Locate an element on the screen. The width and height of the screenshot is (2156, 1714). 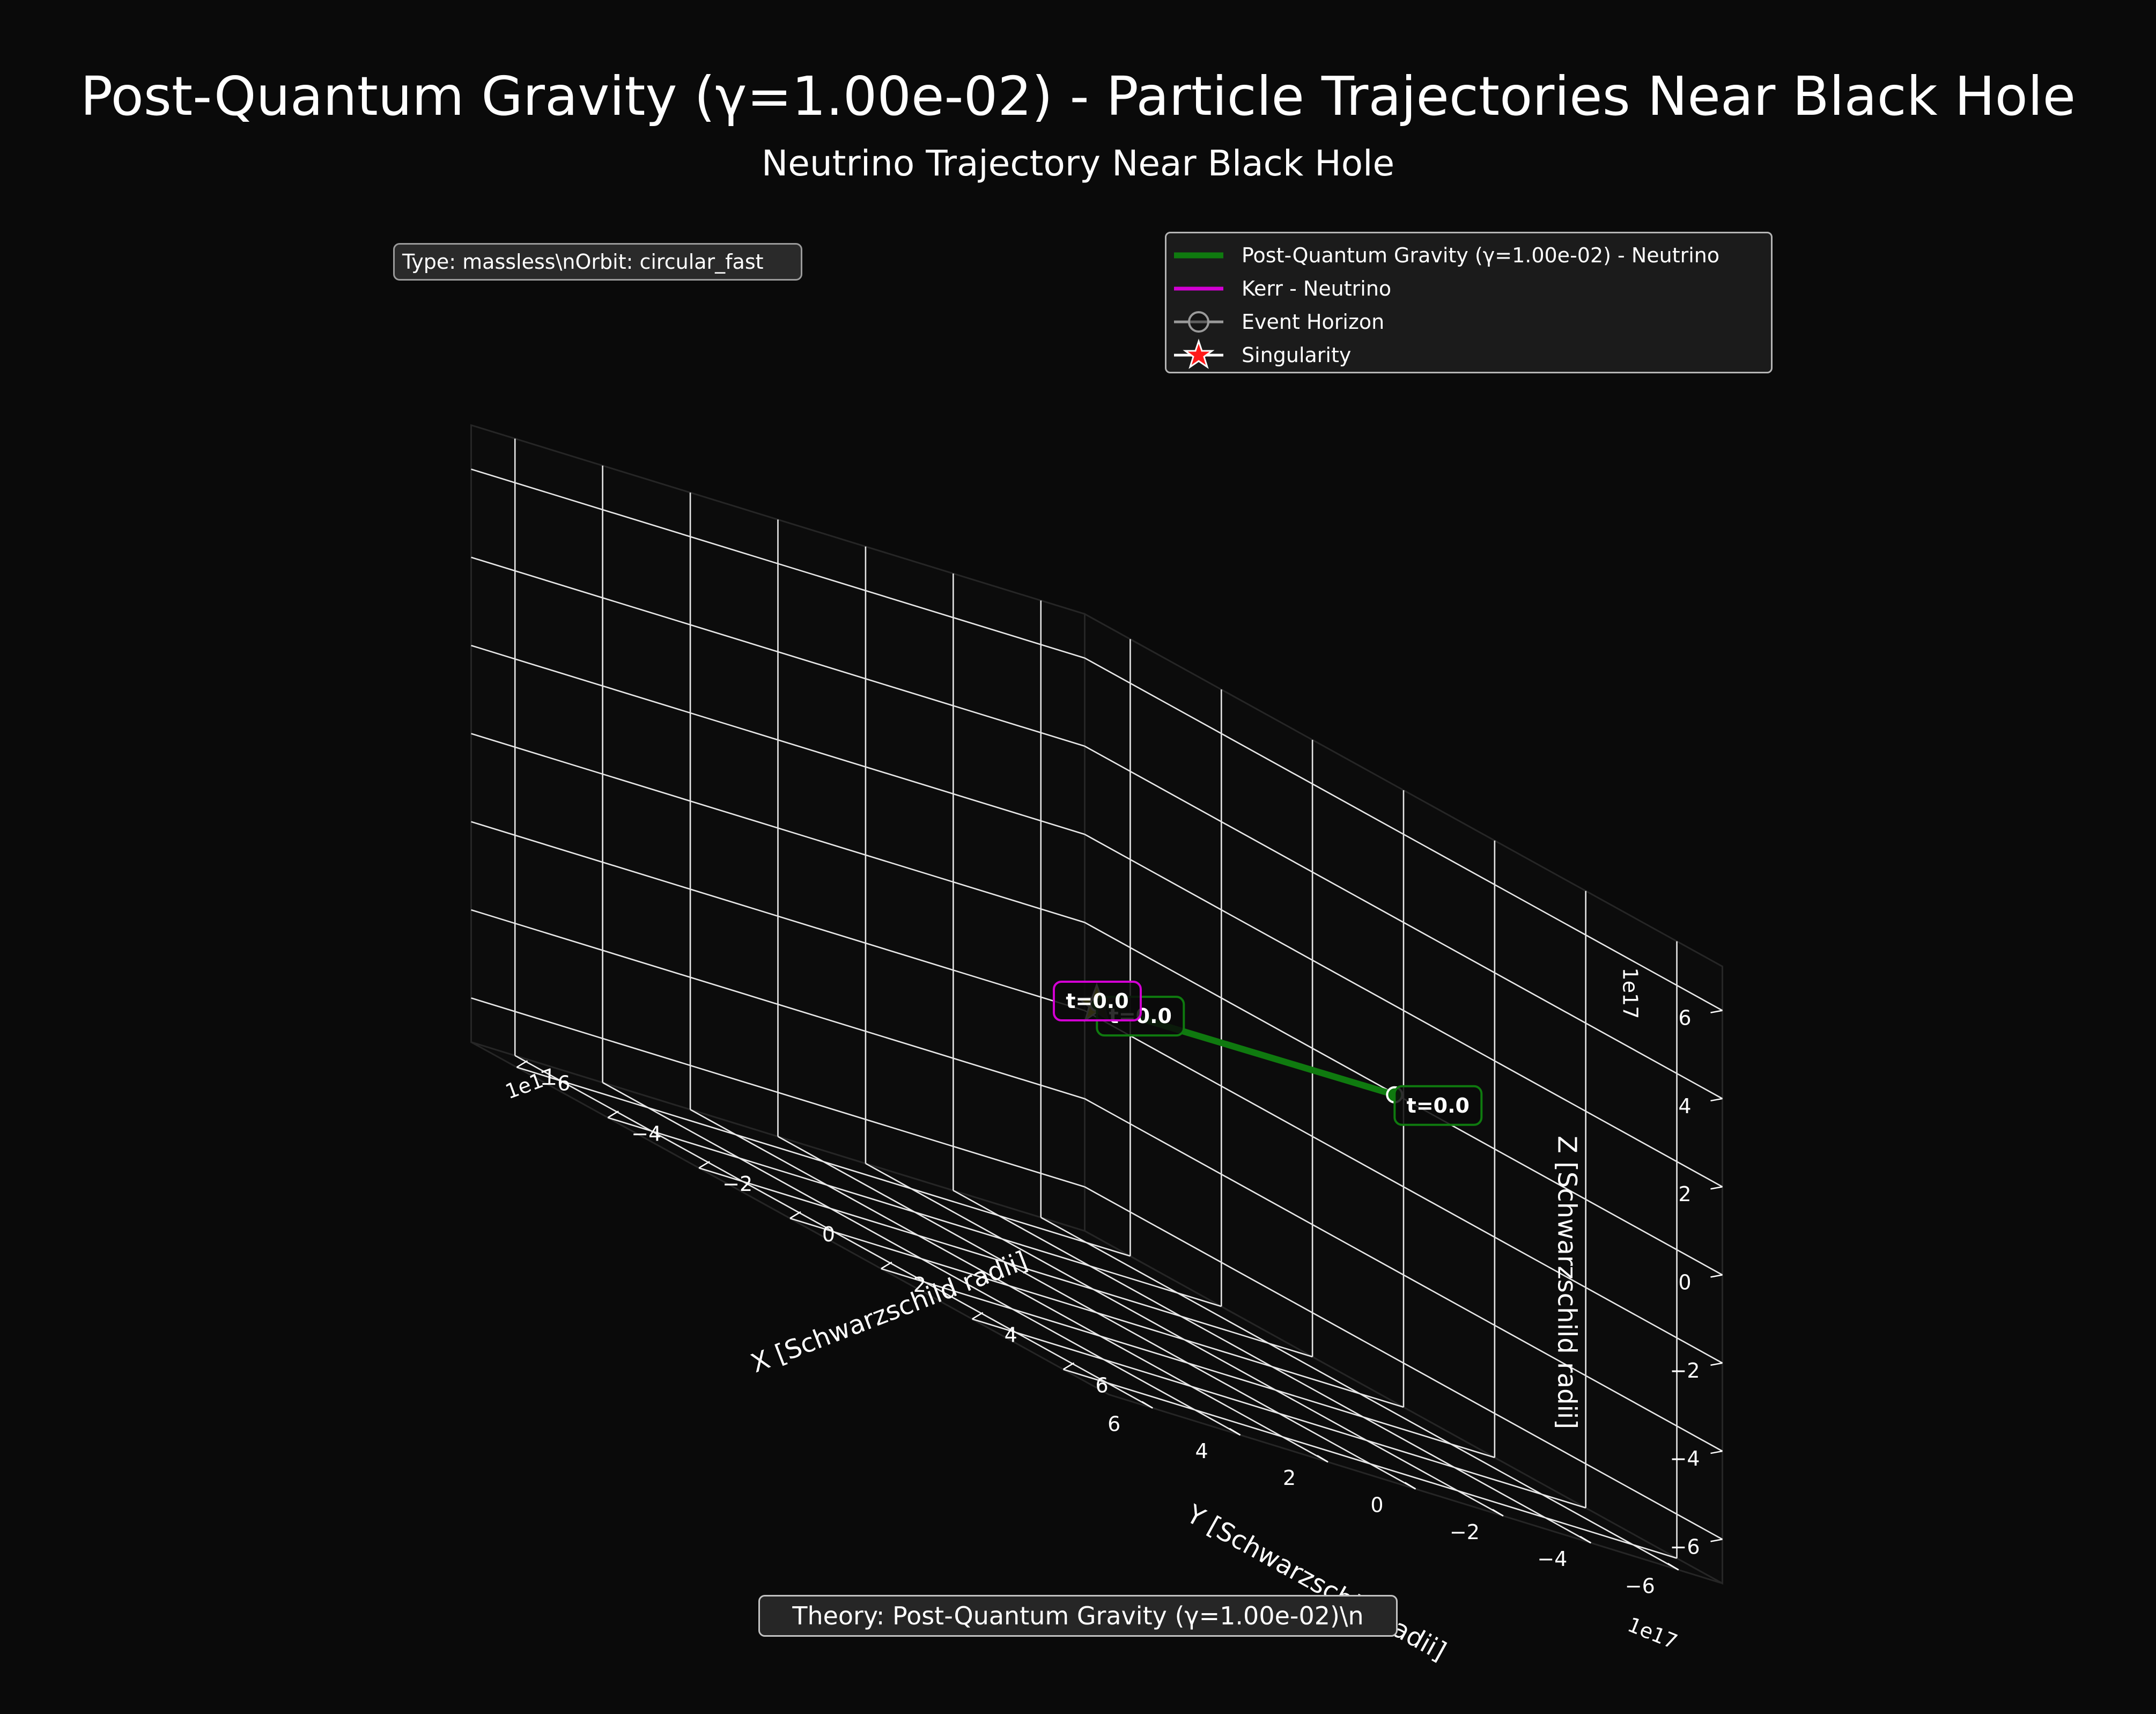
x-tick-label: −2 is located at coordinates (737, 1184).